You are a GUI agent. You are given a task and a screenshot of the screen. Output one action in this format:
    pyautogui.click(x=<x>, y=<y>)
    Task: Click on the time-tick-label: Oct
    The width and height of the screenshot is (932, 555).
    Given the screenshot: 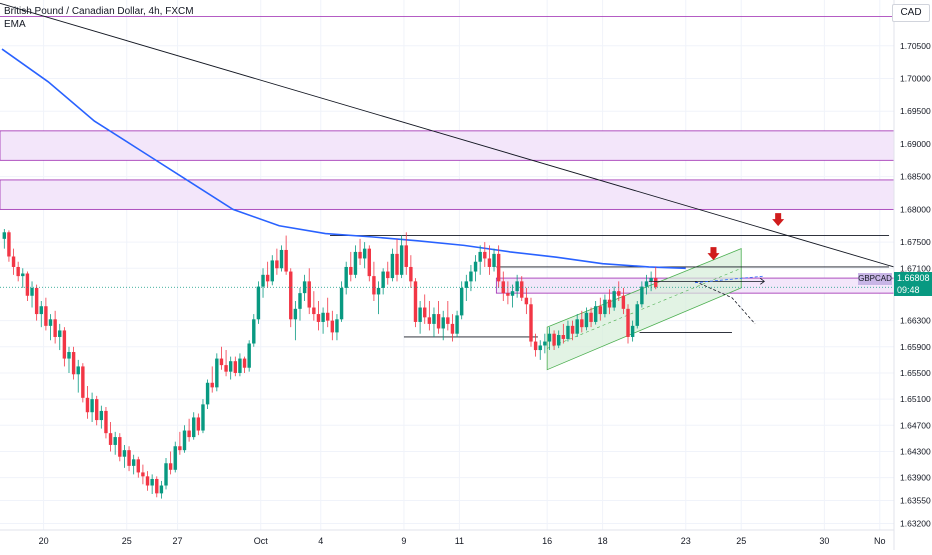 What is the action you would take?
    pyautogui.click(x=261, y=541)
    